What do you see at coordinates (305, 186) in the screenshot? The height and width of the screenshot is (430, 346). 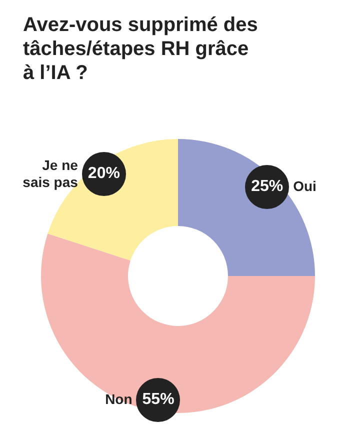 I see `slice-label: Oui` at bounding box center [305, 186].